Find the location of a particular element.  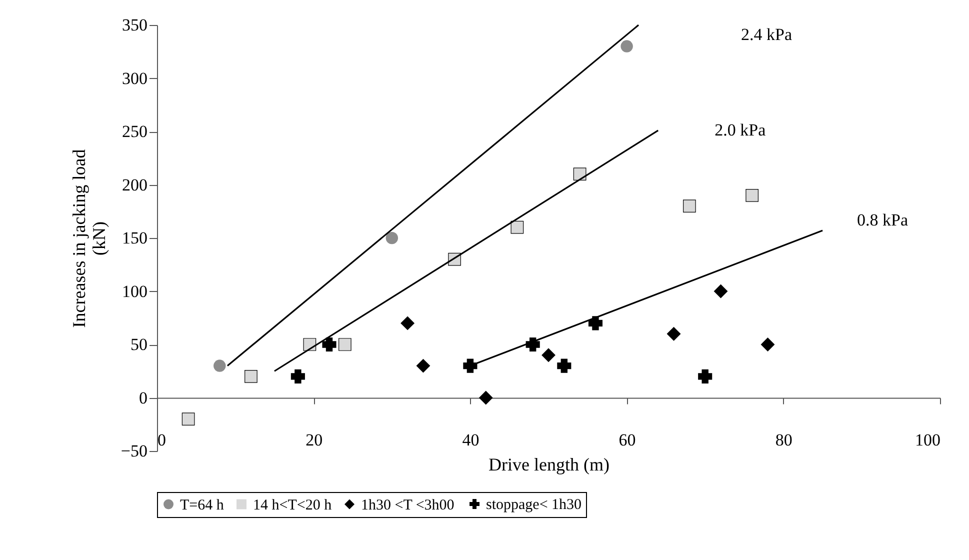

y-tick-label: −50 is located at coordinates (134, 451).